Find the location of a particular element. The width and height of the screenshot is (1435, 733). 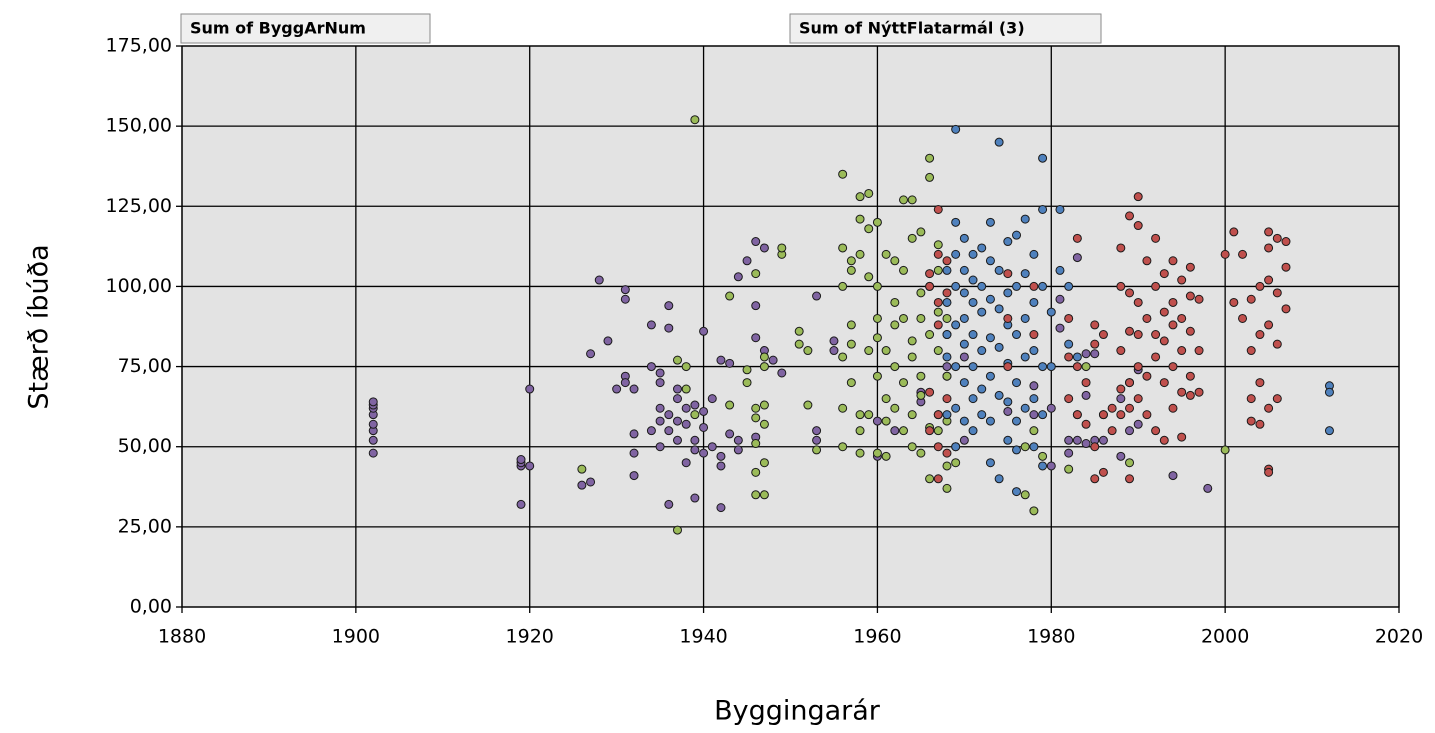

y-tick-label: 25,00 is located at coordinates (145, 526).